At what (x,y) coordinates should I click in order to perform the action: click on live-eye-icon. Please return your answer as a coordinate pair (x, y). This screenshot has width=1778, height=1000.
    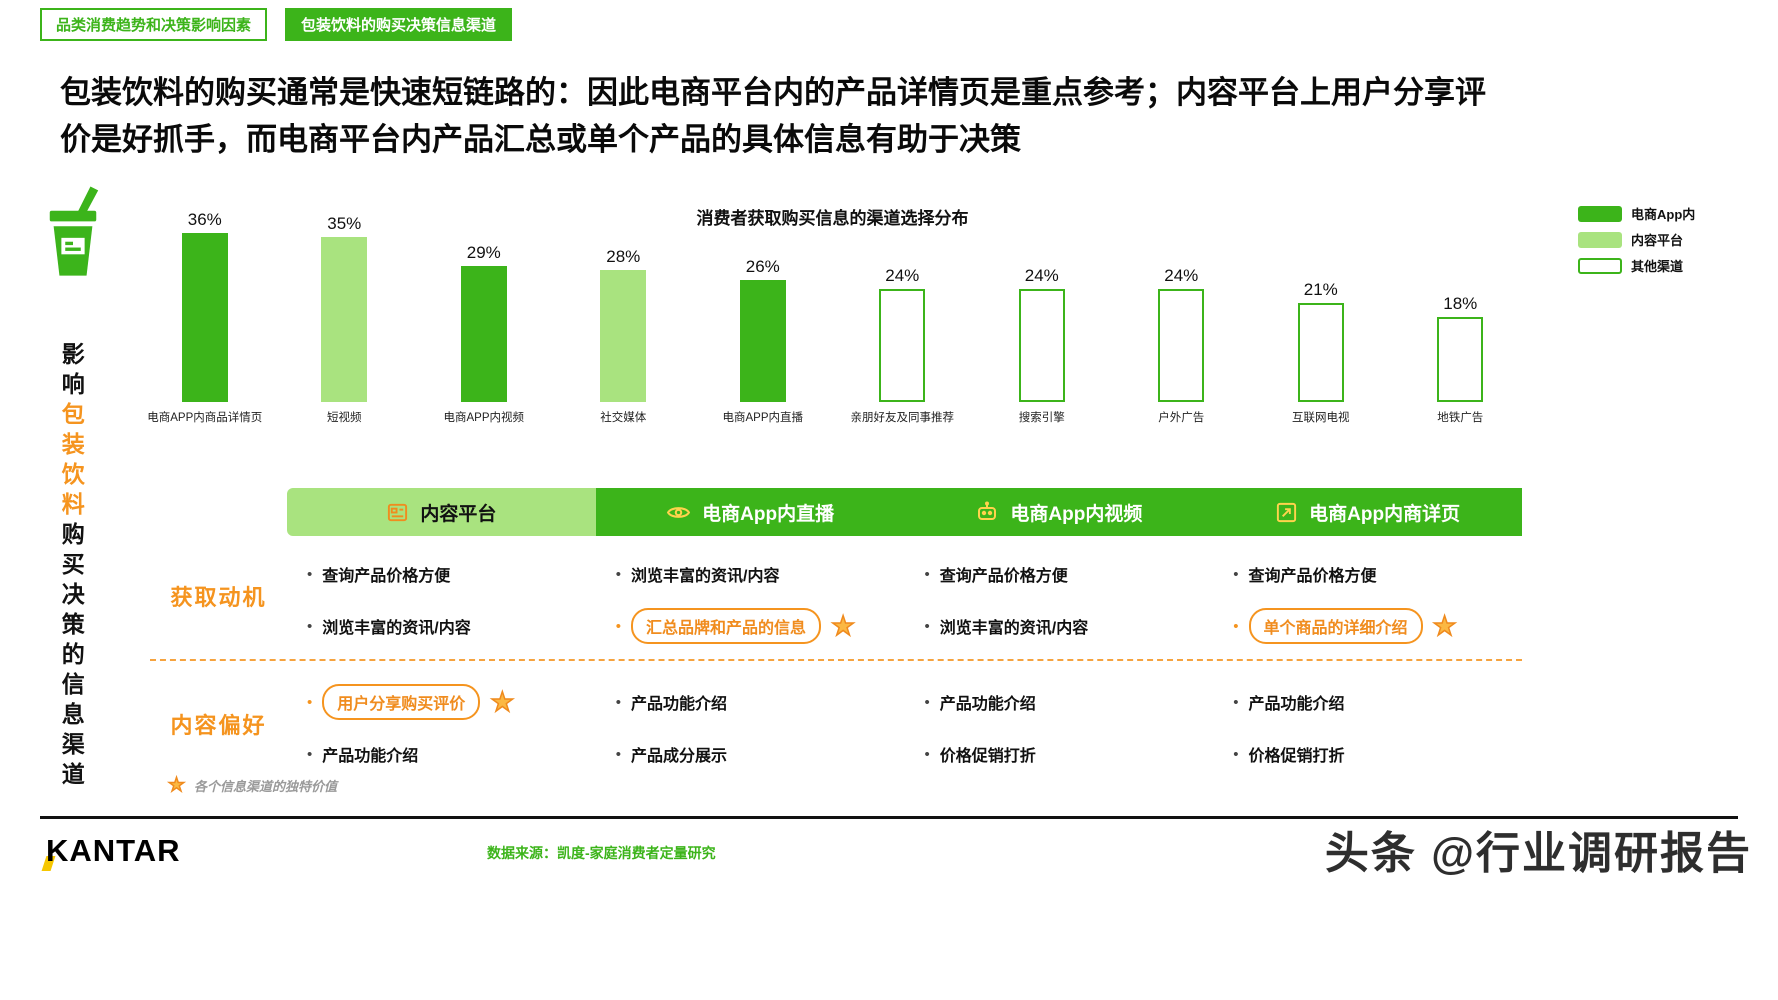
    Looking at the image, I should click on (678, 512).